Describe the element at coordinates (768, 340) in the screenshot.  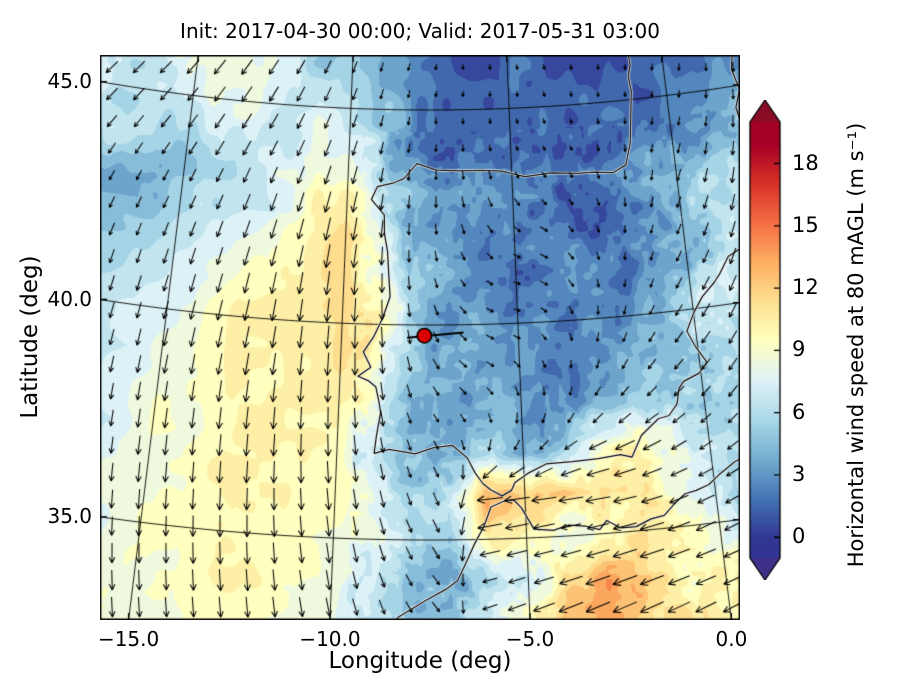
I see `colorbar-canvas` at that location.